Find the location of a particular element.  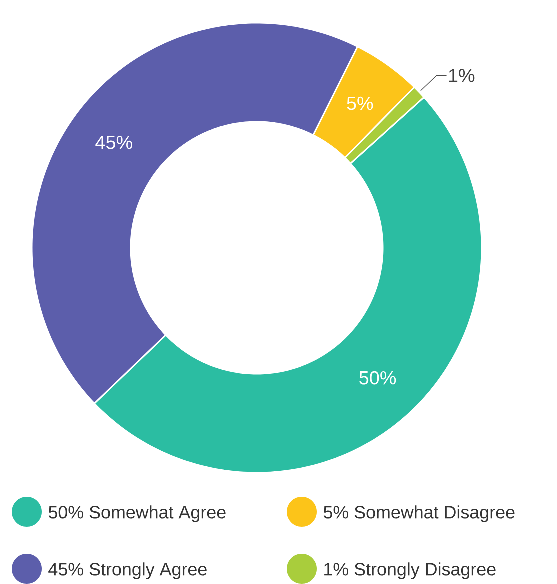

legend-label: 1% Strongly Disagree is located at coordinates (410, 571).